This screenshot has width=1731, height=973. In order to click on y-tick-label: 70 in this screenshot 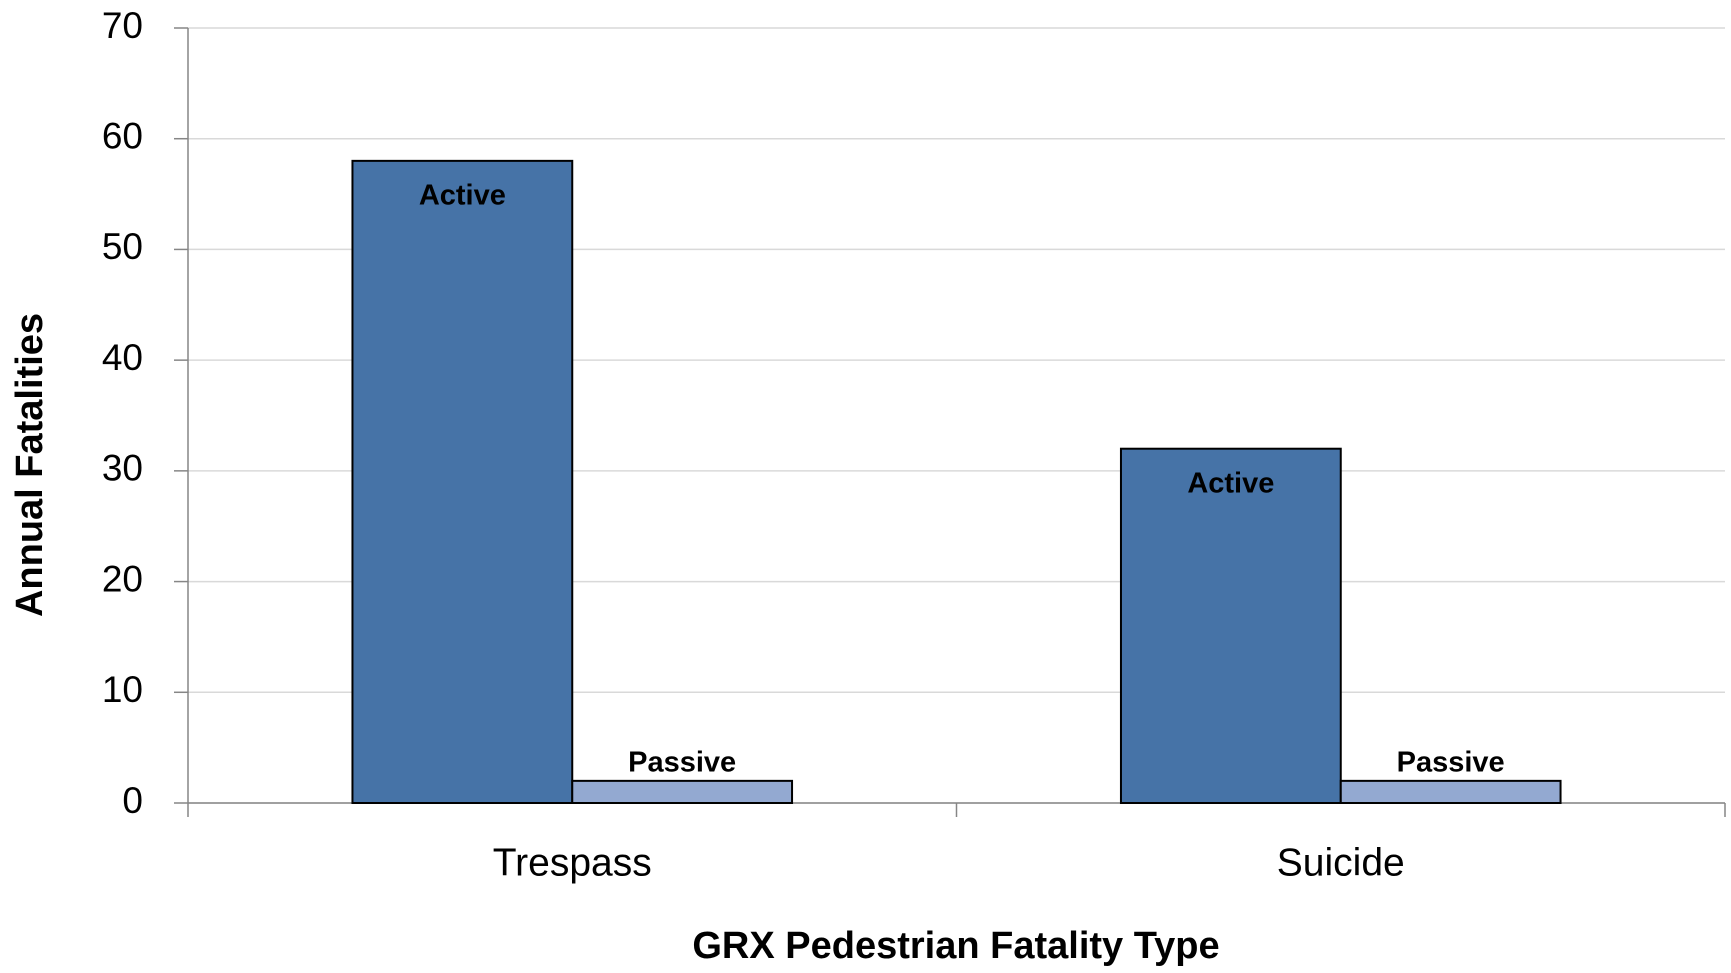, I will do `click(122, 25)`.